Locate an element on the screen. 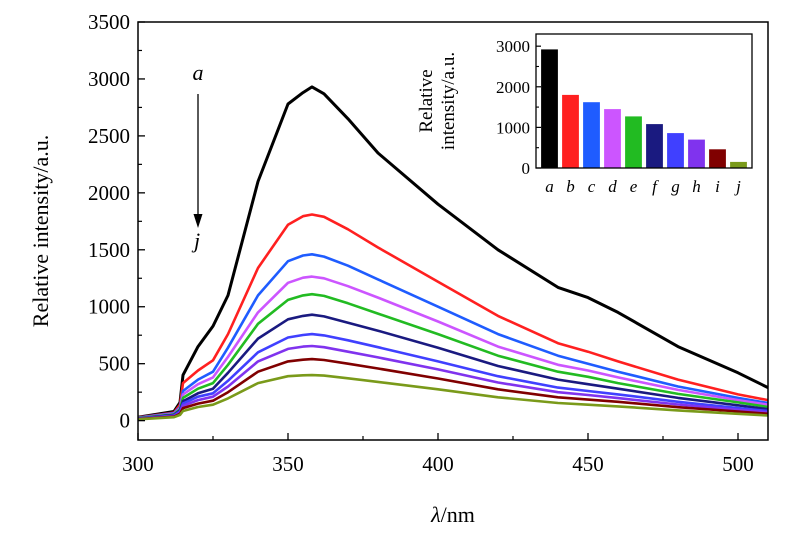 The height and width of the screenshot is (543, 800). x-axis-label: λ/nm is located at coordinates (452, 514).